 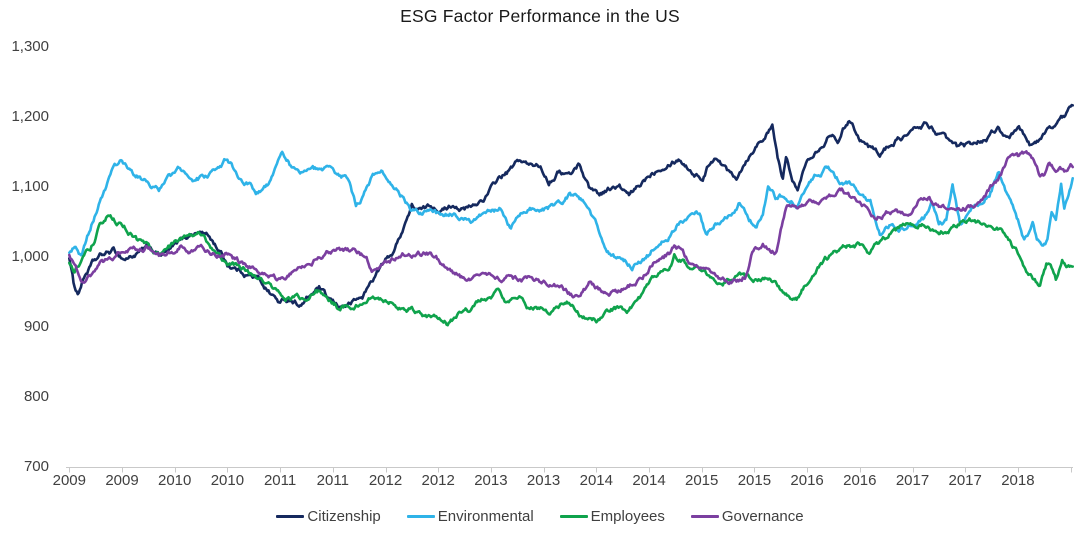 What do you see at coordinates (36, 466) in the screenshot?
I see `y-axis-tick-label: 700` at bounding box center [36, 466].